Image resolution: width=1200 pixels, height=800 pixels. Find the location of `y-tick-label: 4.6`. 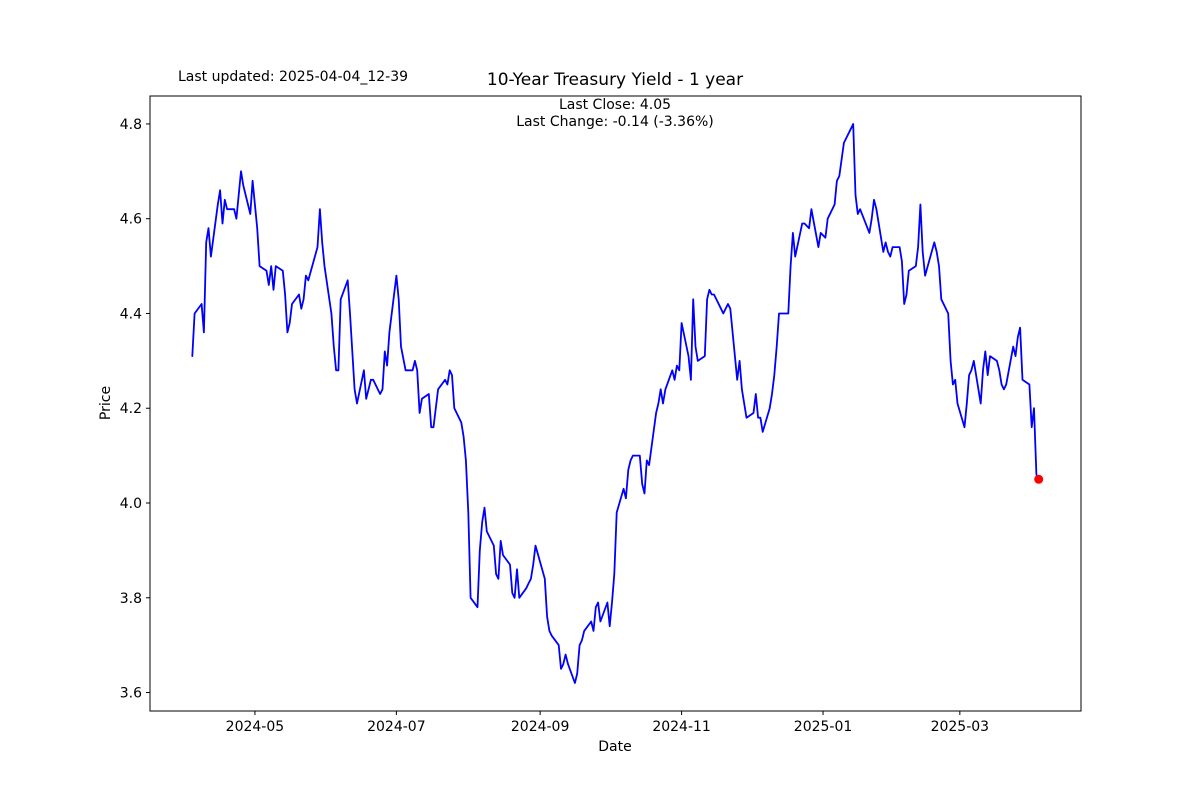

y-tick-label: 4.6 is located at coordinates (131, 220).